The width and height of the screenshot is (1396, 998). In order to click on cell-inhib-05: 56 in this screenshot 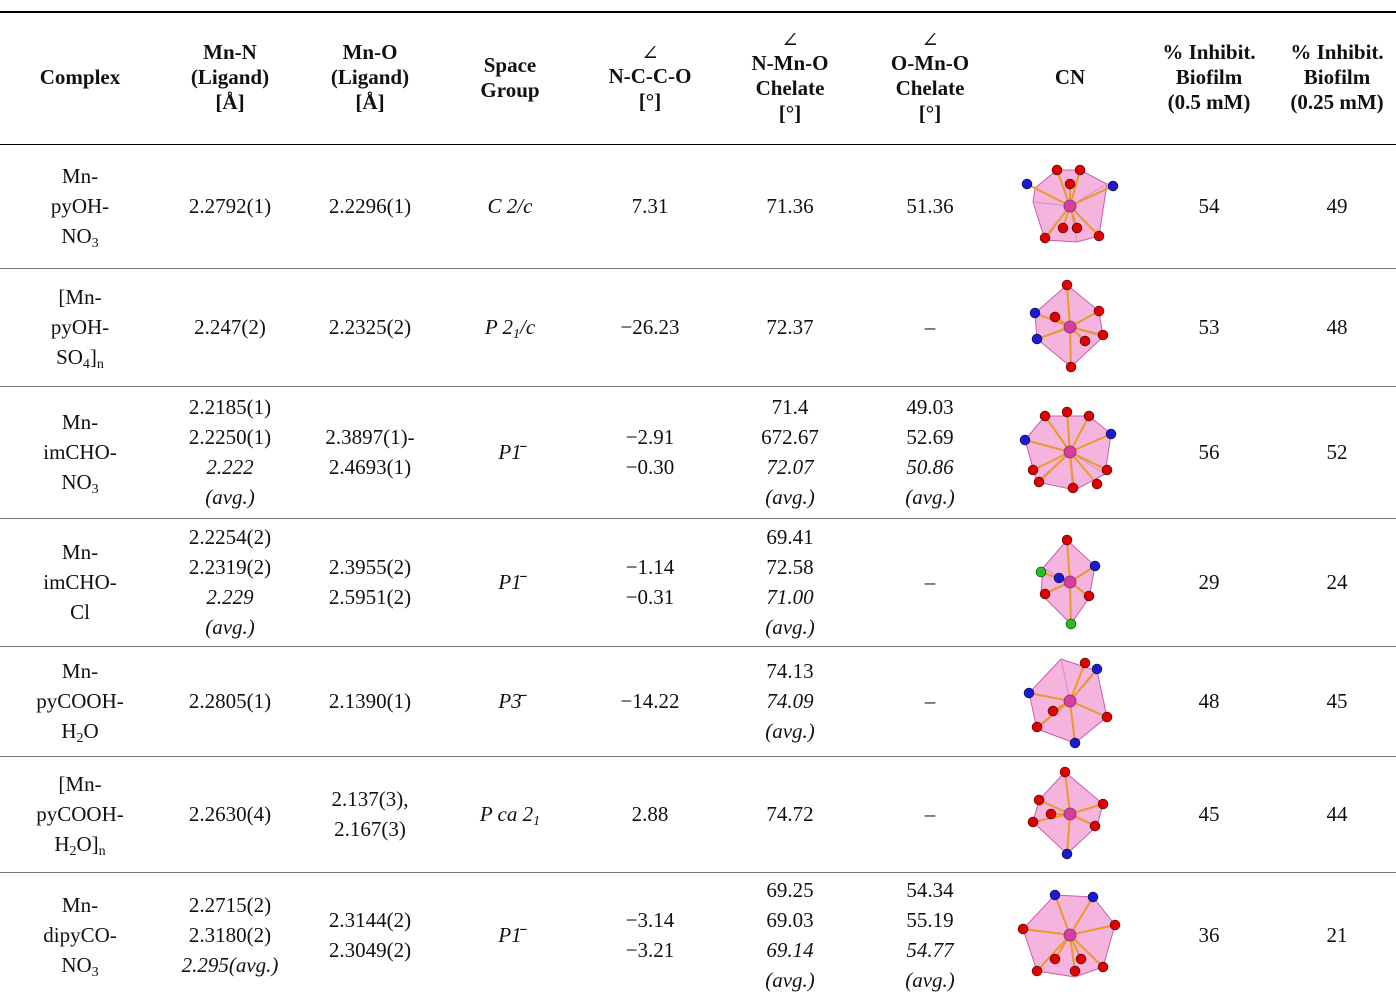, I will do `click(1209, 452)`.